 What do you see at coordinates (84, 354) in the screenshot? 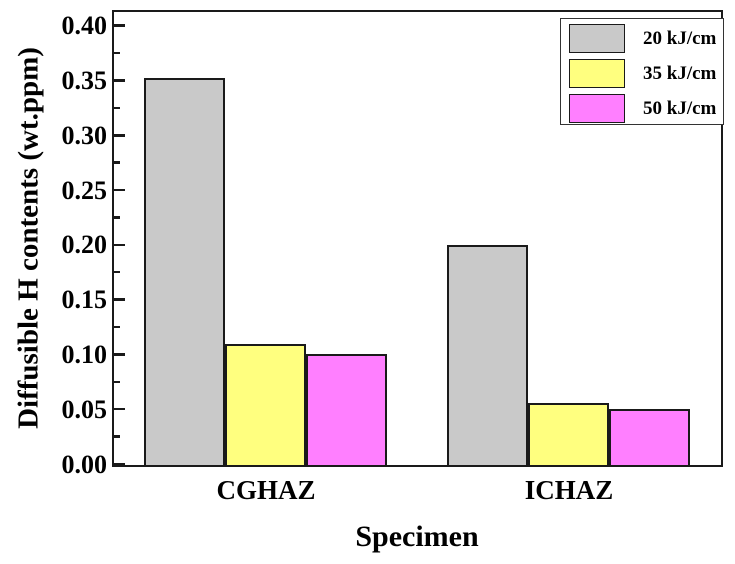
I see `y-tick-label: 0.10` at bounding box center [84, 354].